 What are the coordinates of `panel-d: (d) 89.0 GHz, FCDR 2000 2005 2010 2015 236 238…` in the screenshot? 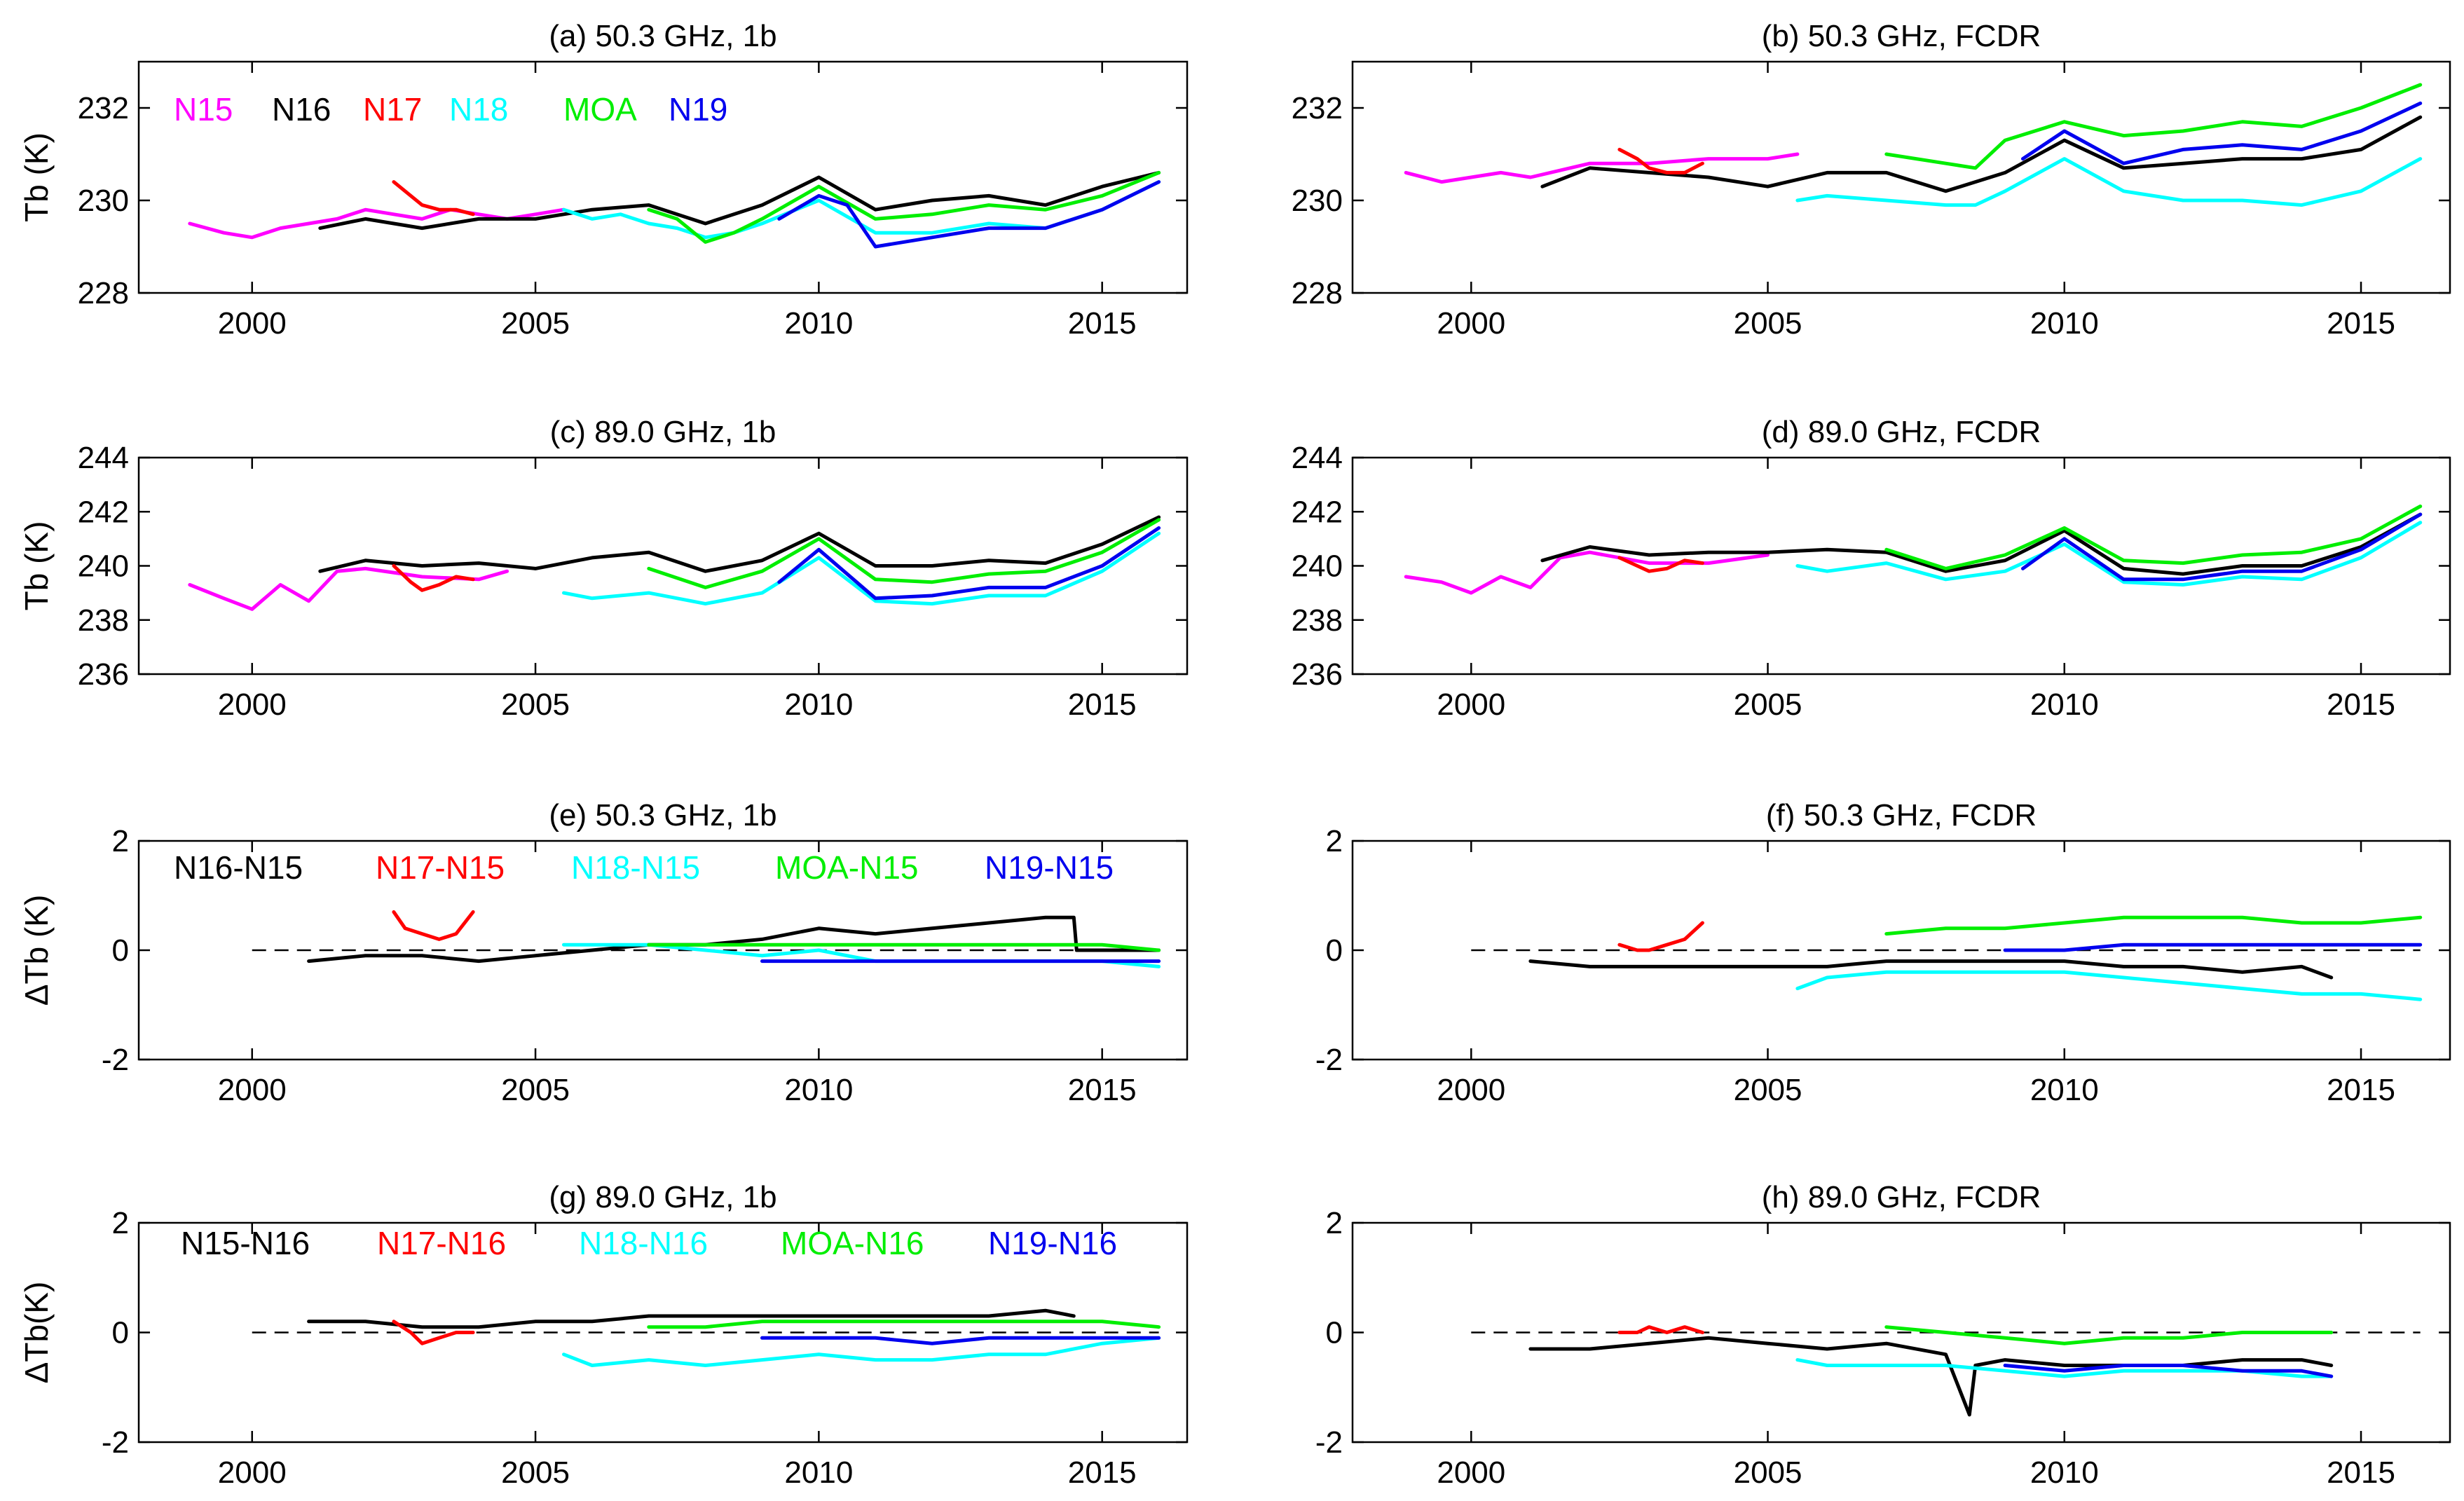 It's located at (1871, 568).